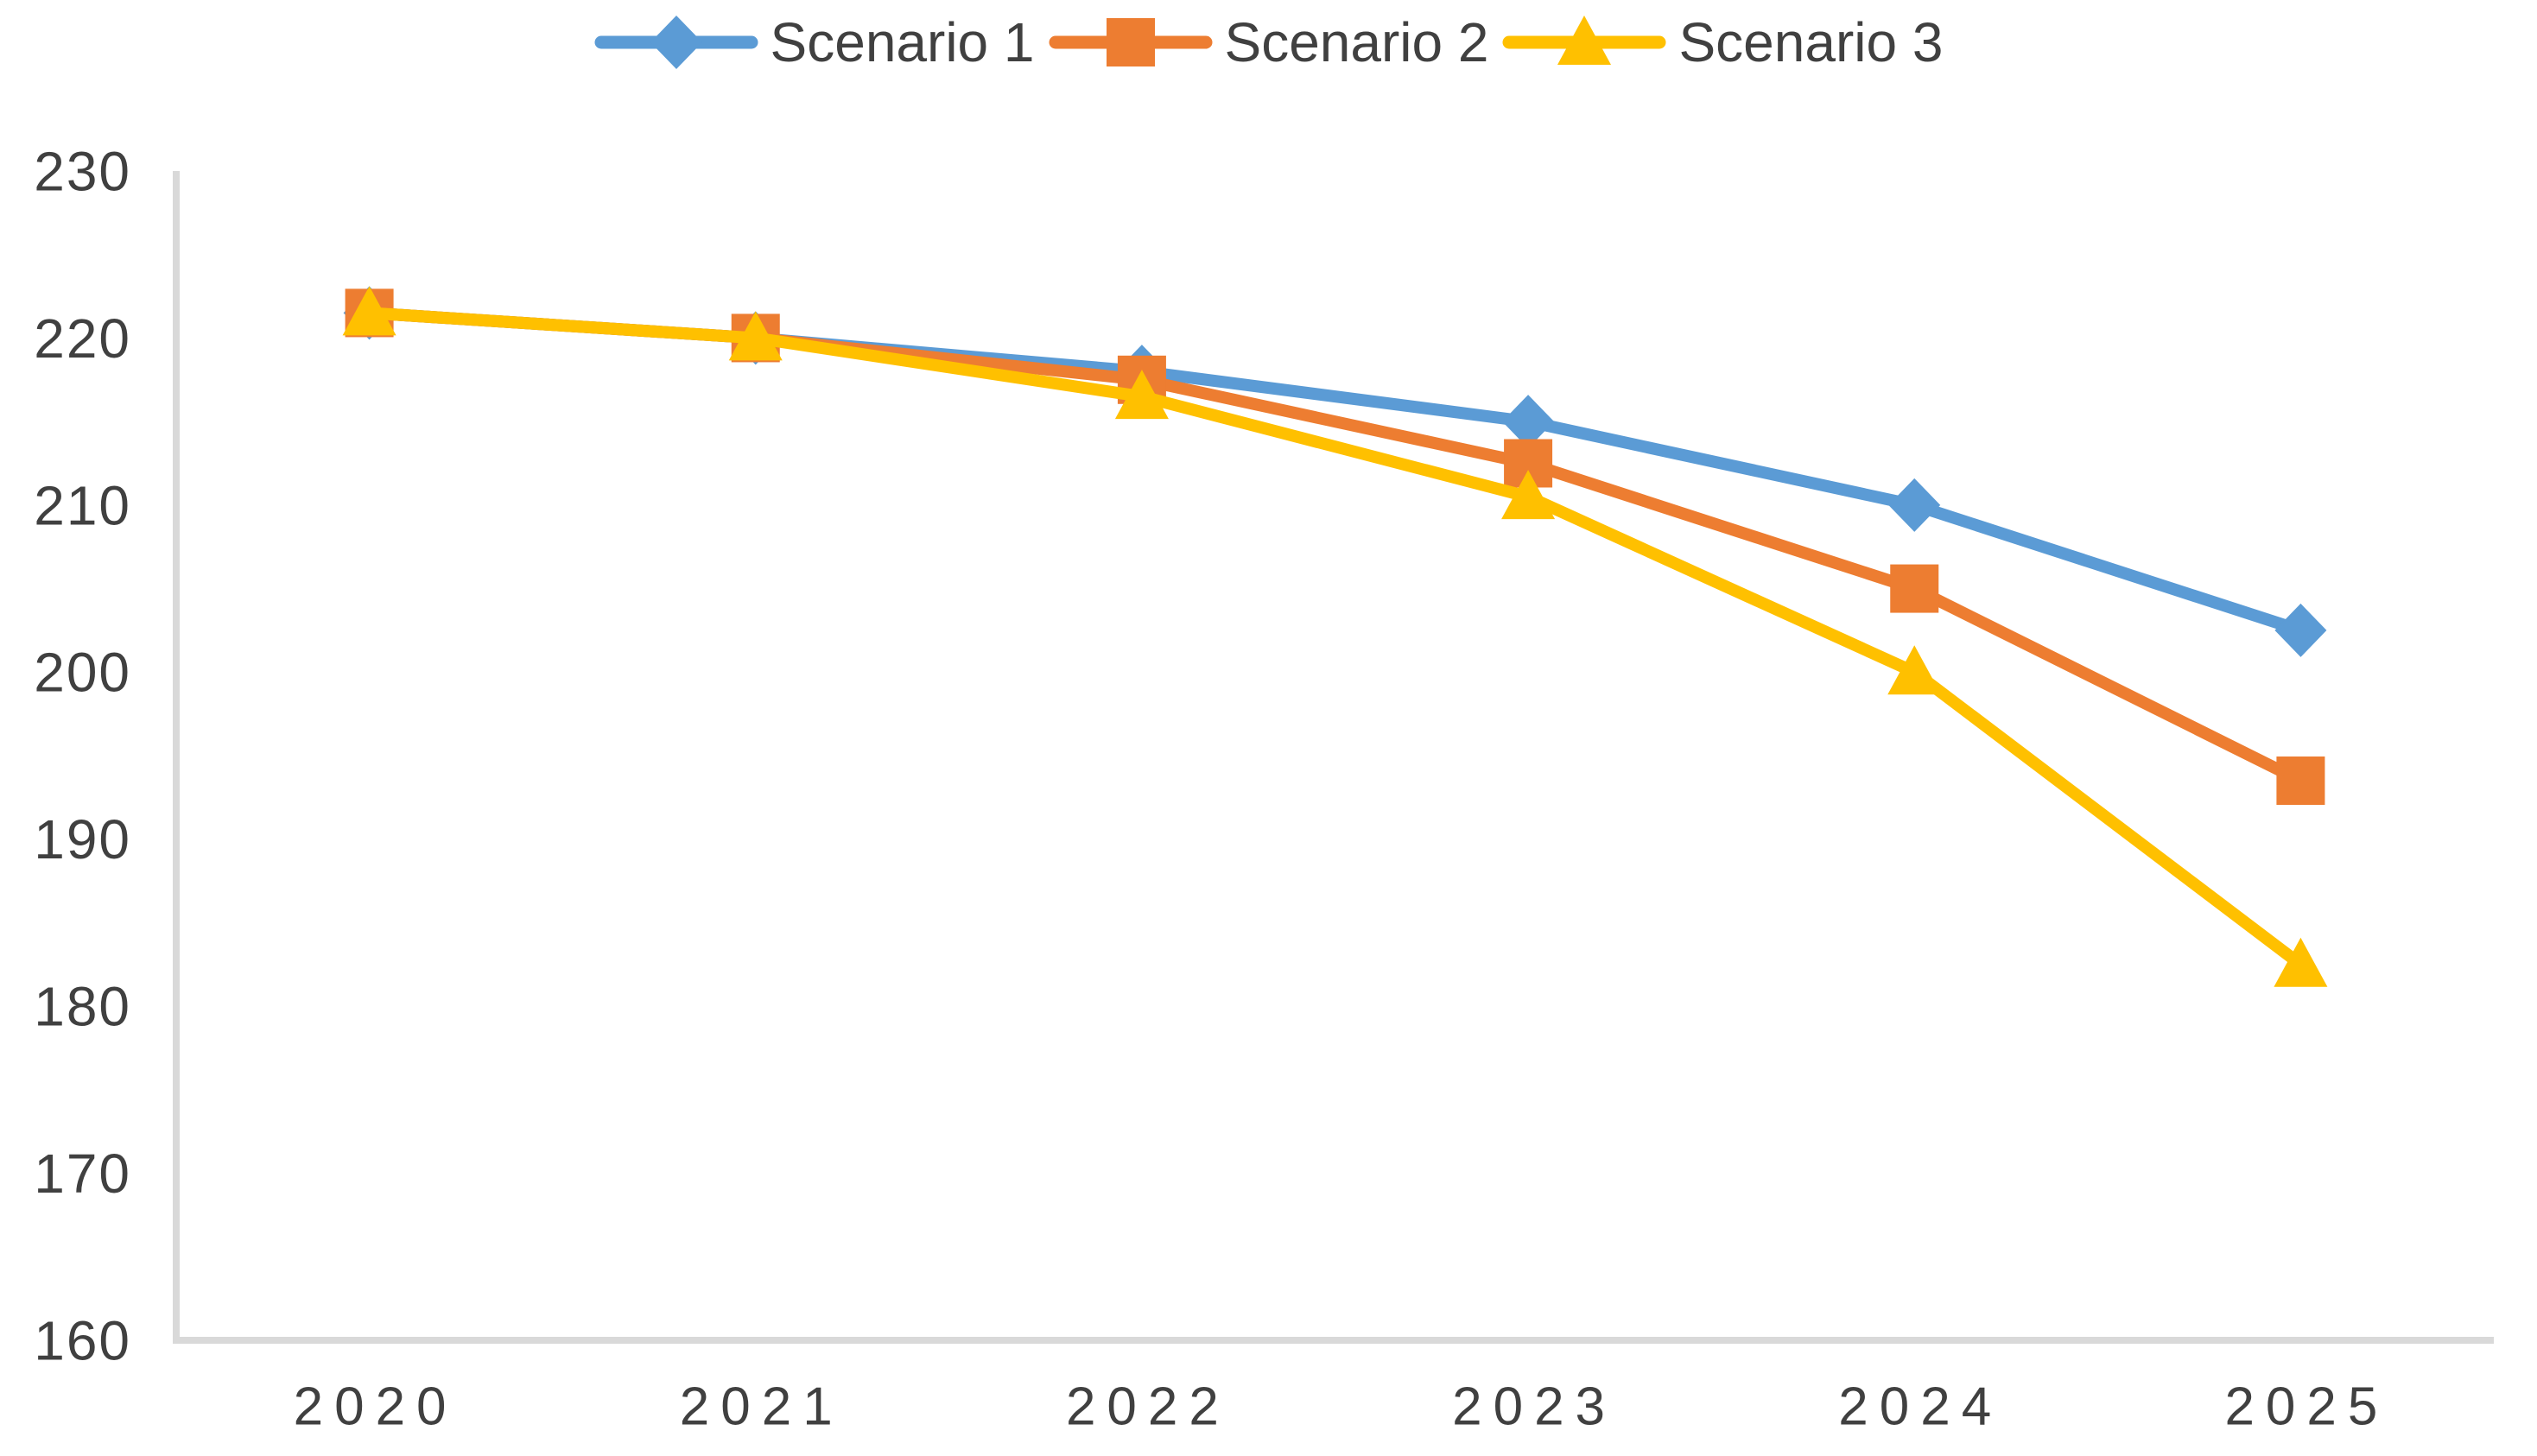  What do you see at coordinates (1920, 1407) in the screenshot?
I see `x-axis-tick-label: 2024` at bounding box center [1920, 1407].